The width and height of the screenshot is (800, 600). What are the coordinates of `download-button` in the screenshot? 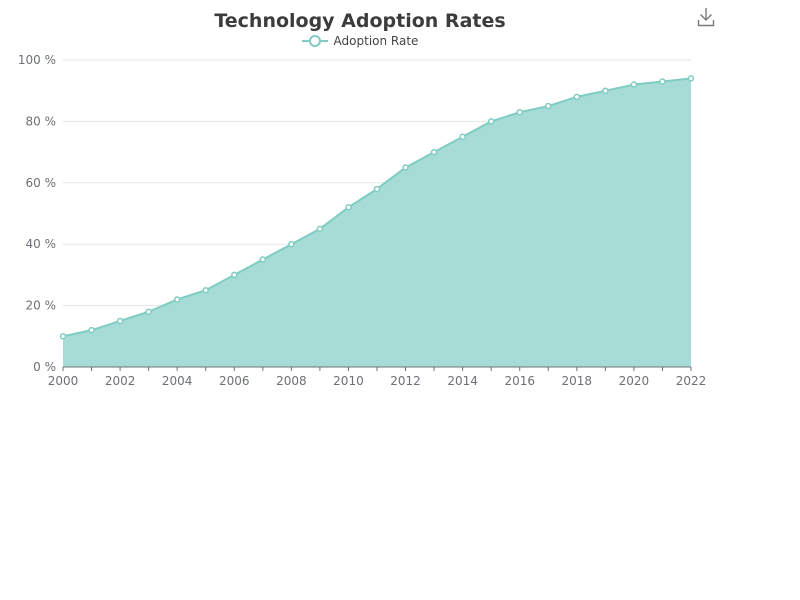 It's located at (706, 17).